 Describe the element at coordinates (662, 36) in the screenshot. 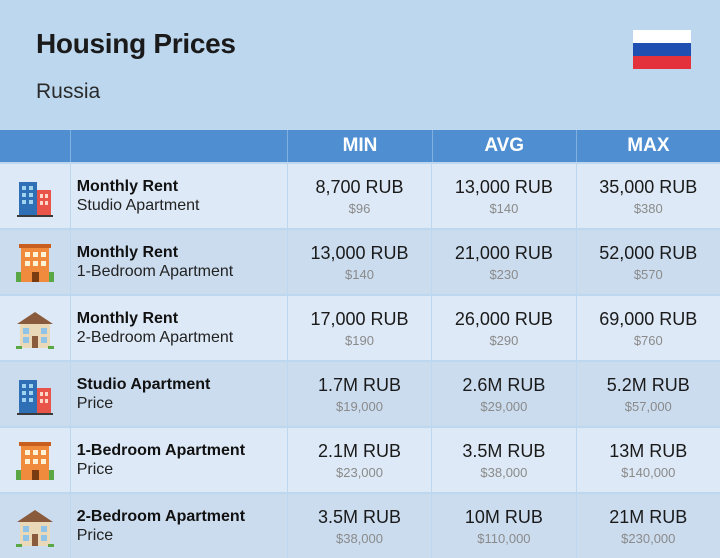

I see `flag-stripe-white` at that location.